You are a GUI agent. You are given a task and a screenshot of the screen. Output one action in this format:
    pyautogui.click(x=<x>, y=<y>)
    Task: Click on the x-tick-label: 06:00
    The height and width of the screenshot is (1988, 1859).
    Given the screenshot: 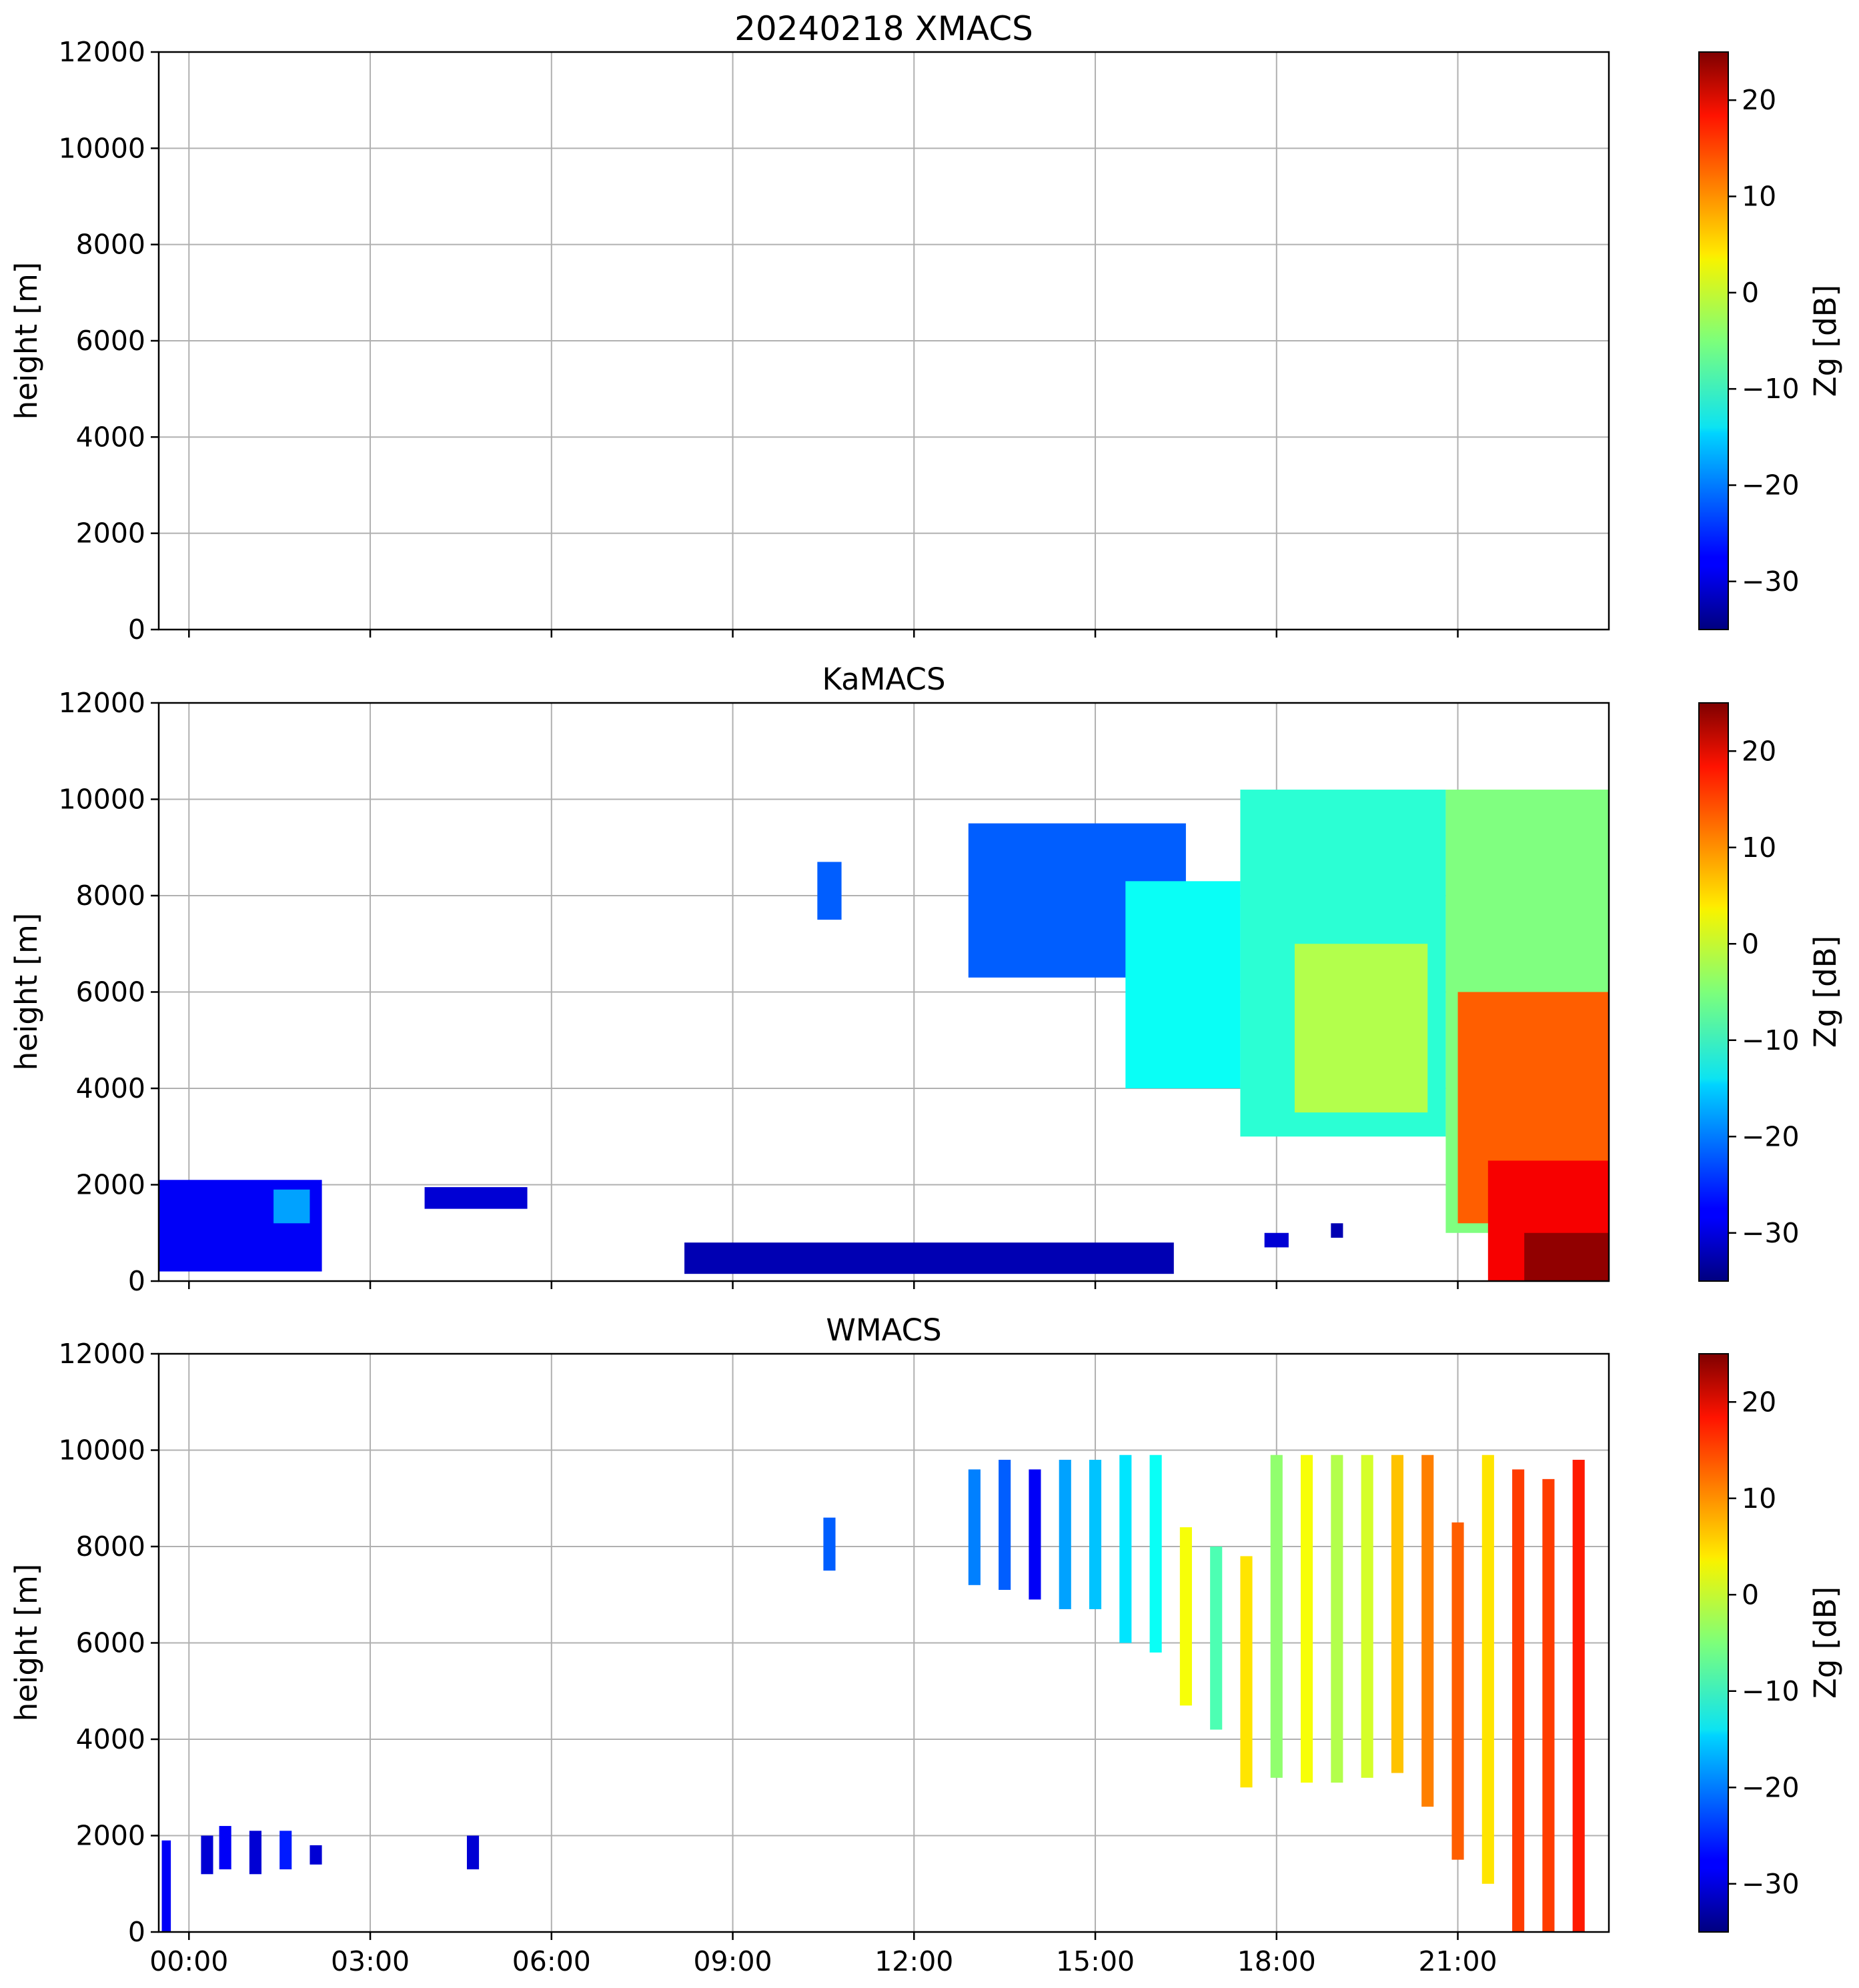 What is the action you would take?
    pyautogui.click(x=551, y=1961)
    